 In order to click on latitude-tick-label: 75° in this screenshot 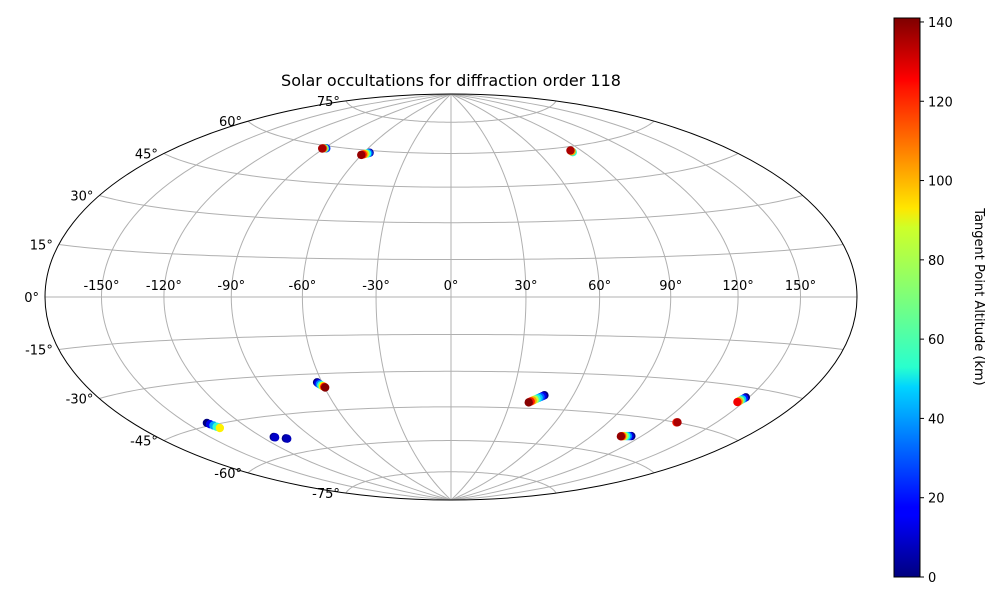, I will do `click(328, 102)`.